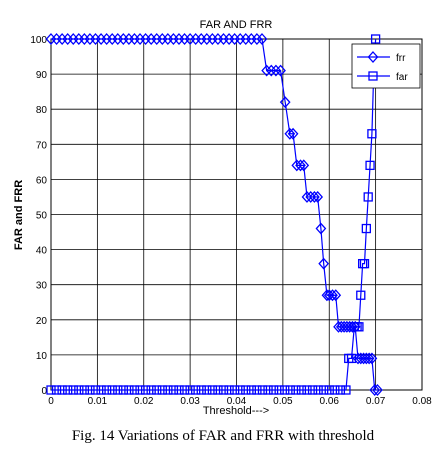 This screenshot has width=446, height=474. What do you see at coordinates (373, 57) in the screenshot?
I see `legend-diamond-icon` at bounding box center [373, 57].